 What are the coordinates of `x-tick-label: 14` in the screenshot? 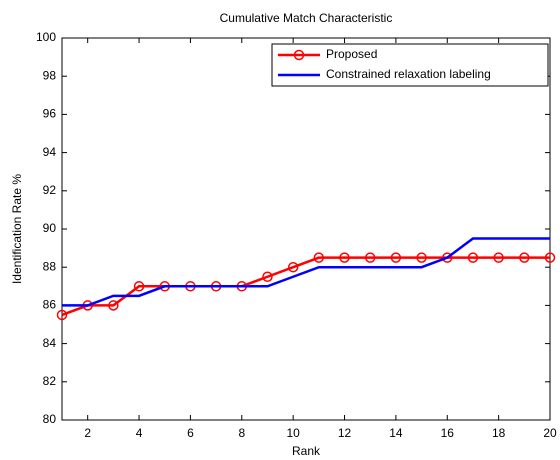 It's located at (396, 433).